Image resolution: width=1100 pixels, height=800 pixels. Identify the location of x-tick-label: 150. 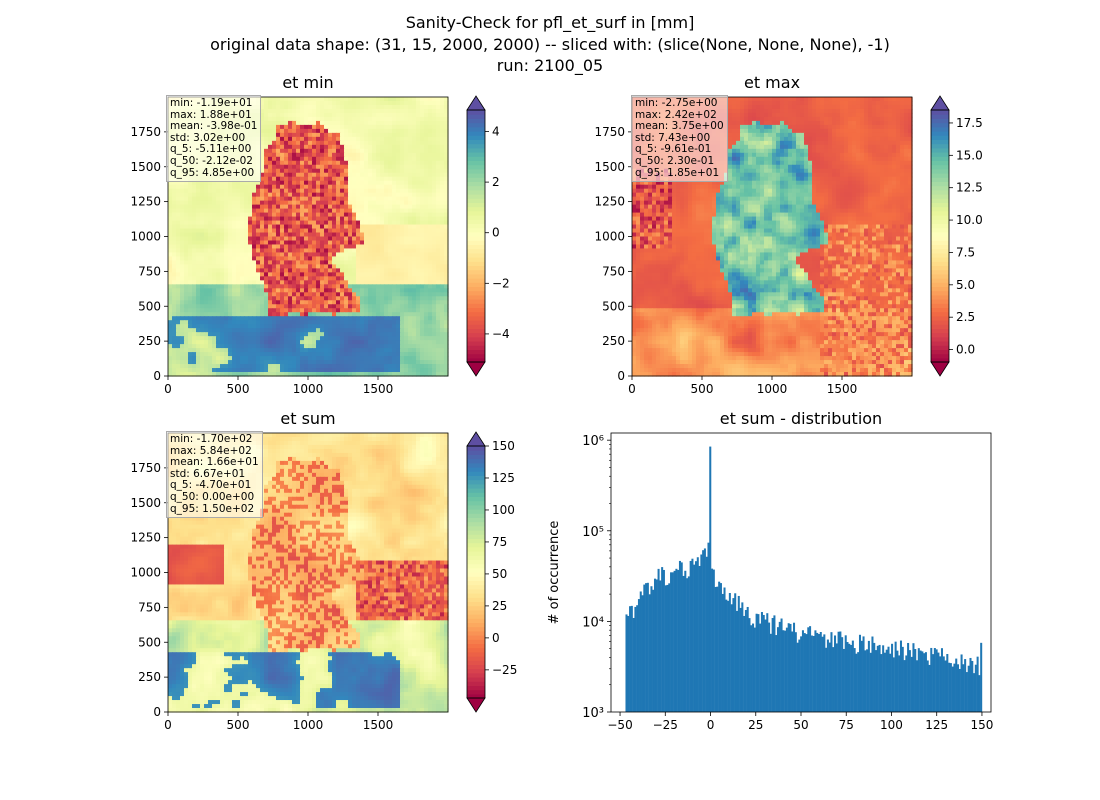
(981, 725).